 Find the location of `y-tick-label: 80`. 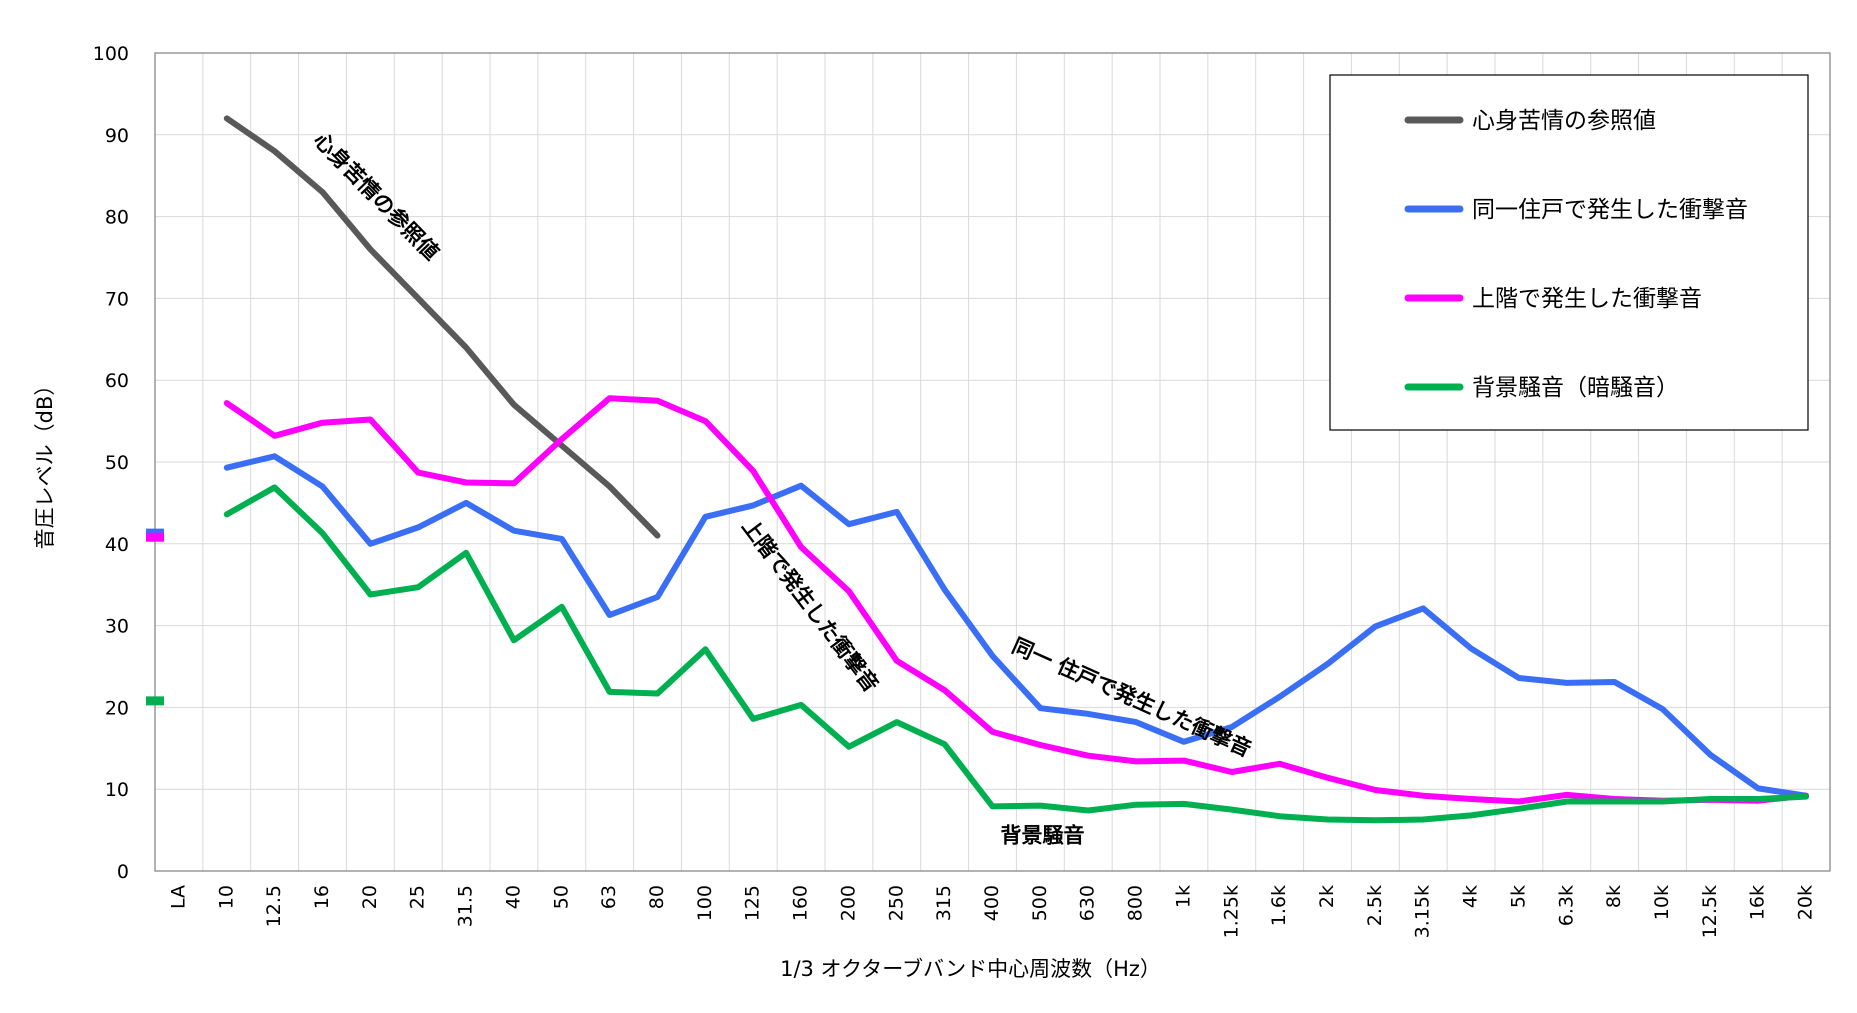

y-tick-label: 80 is located at coordinates (117, 218).